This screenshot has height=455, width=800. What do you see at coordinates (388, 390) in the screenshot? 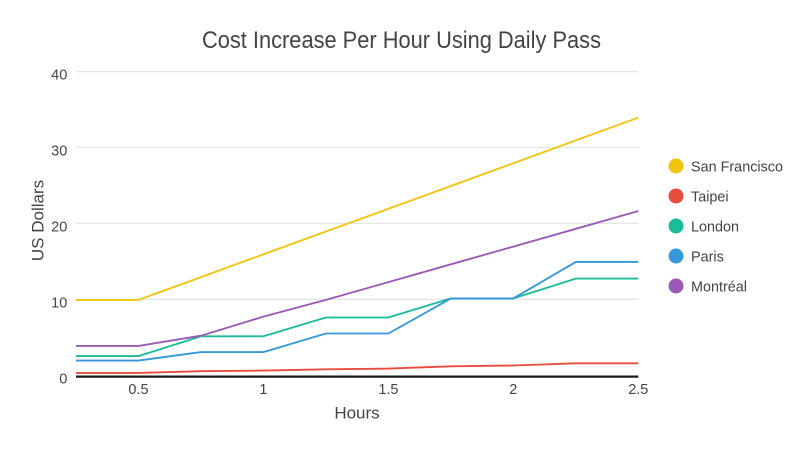
I see `svg-text: 1.5` at bounding box center [388, 390].